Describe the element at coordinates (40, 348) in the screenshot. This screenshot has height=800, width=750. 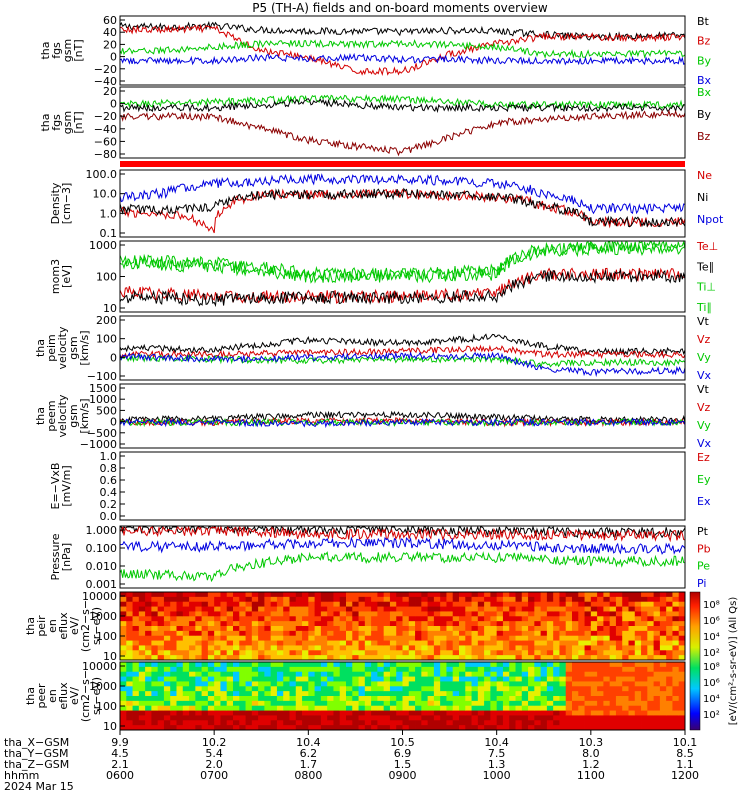
I see `y-axis-label: tha` at that location.